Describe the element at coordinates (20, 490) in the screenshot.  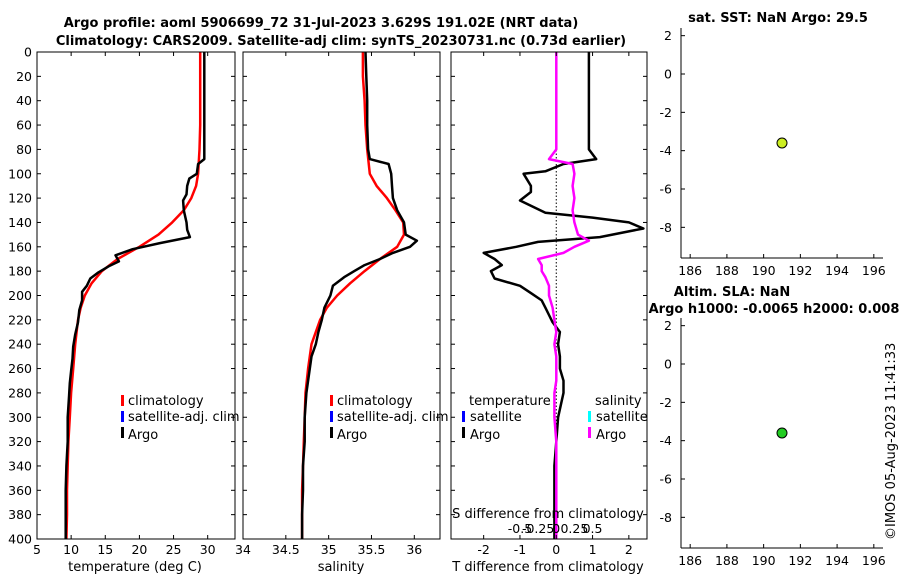
I see `depth-tick-label: 360` at that location.